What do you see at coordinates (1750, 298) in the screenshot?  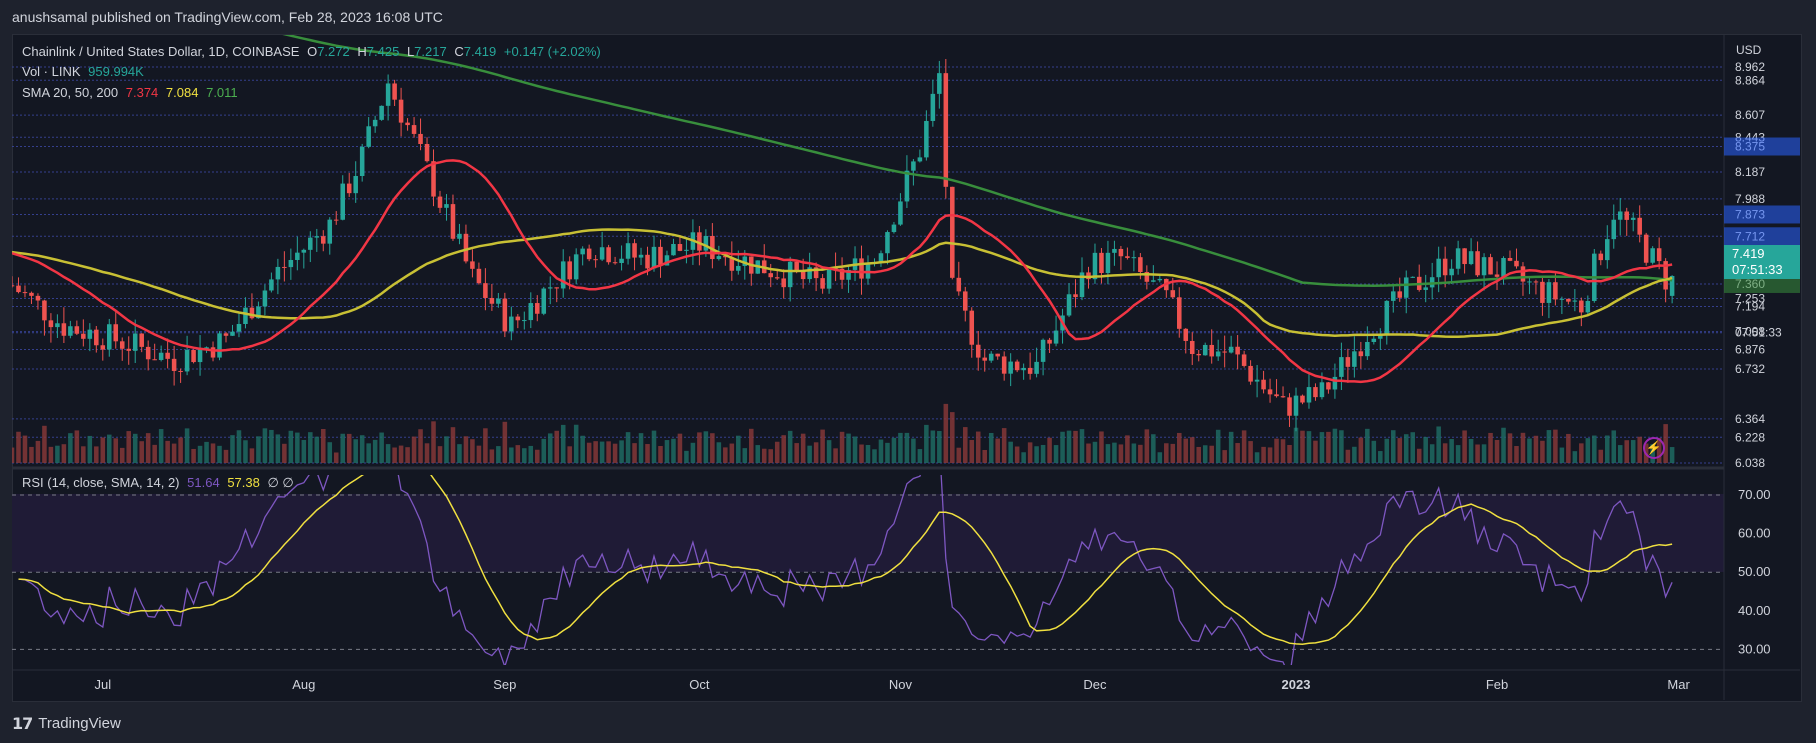 I see `price-tick-label: 7.253` at bounding box center [1750, 298].